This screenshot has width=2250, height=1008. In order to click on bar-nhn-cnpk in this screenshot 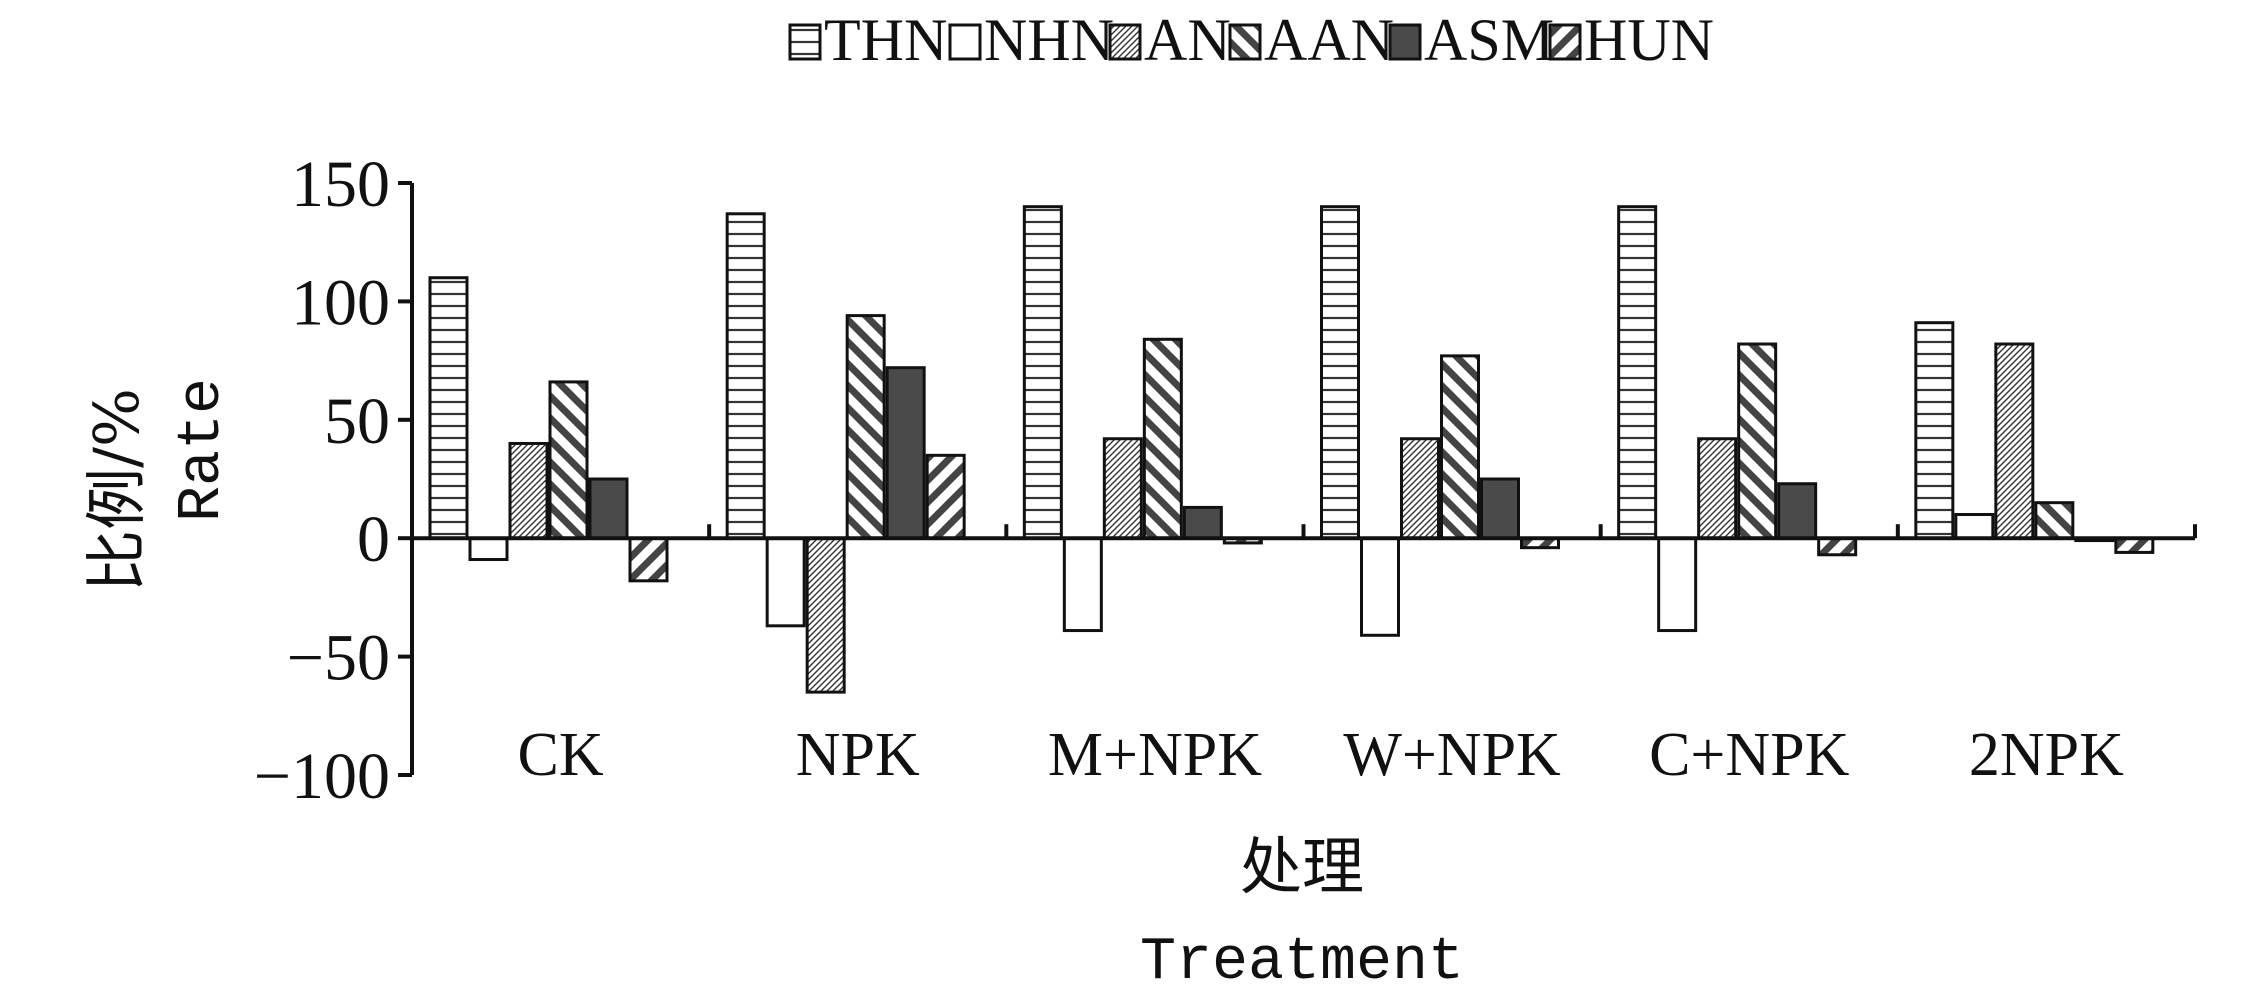, I will do `click(1677, 584)`.